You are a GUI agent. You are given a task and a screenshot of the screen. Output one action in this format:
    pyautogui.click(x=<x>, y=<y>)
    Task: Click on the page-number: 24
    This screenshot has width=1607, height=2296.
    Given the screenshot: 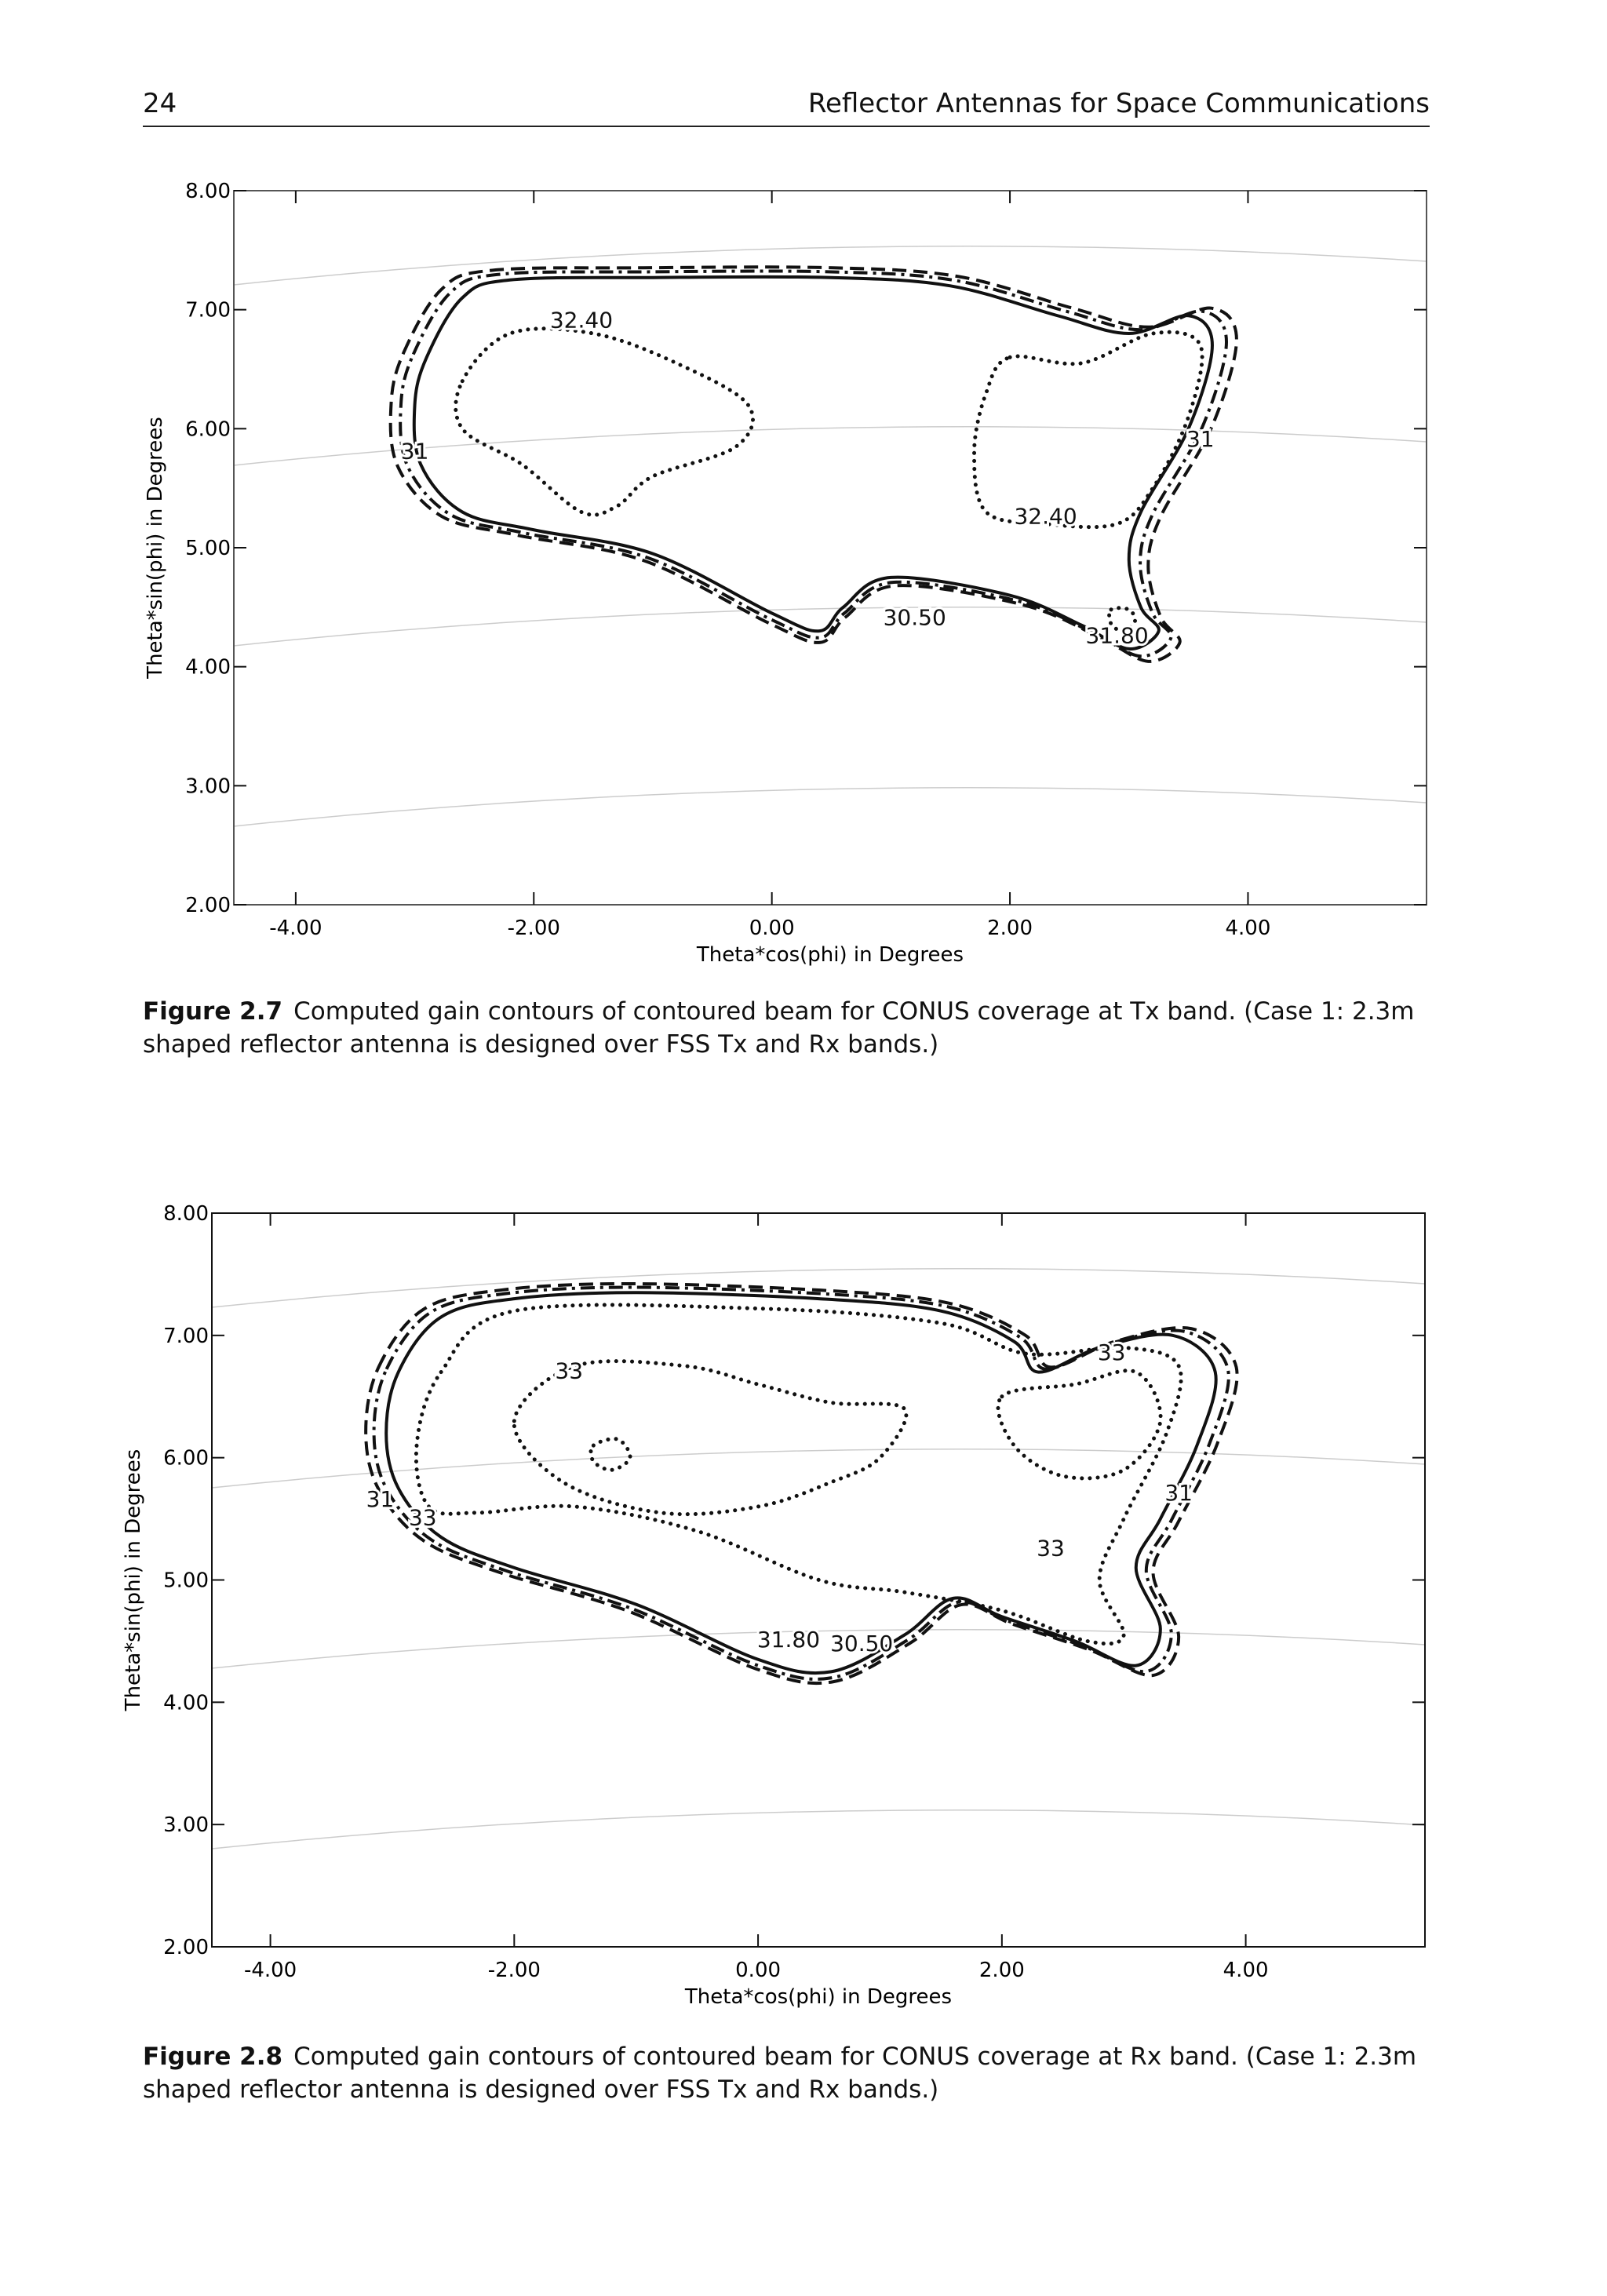 What is the action you would take?
    pyautogui.click(x=160, y=103)
    